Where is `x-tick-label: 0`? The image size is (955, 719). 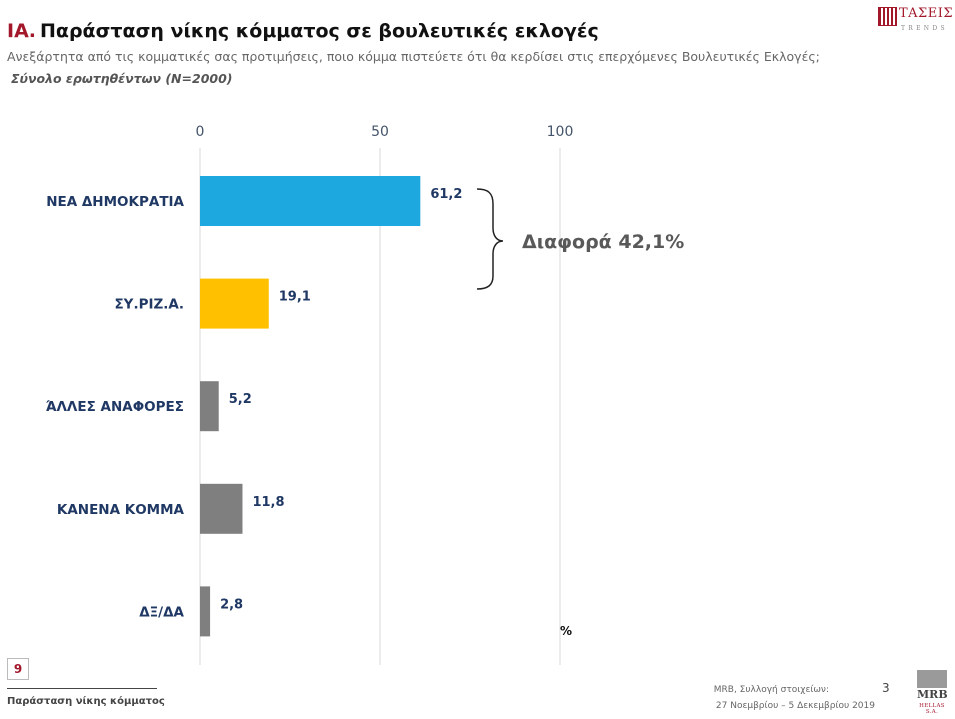 x-tick-label: 0 is located at coordinates (200, 132).